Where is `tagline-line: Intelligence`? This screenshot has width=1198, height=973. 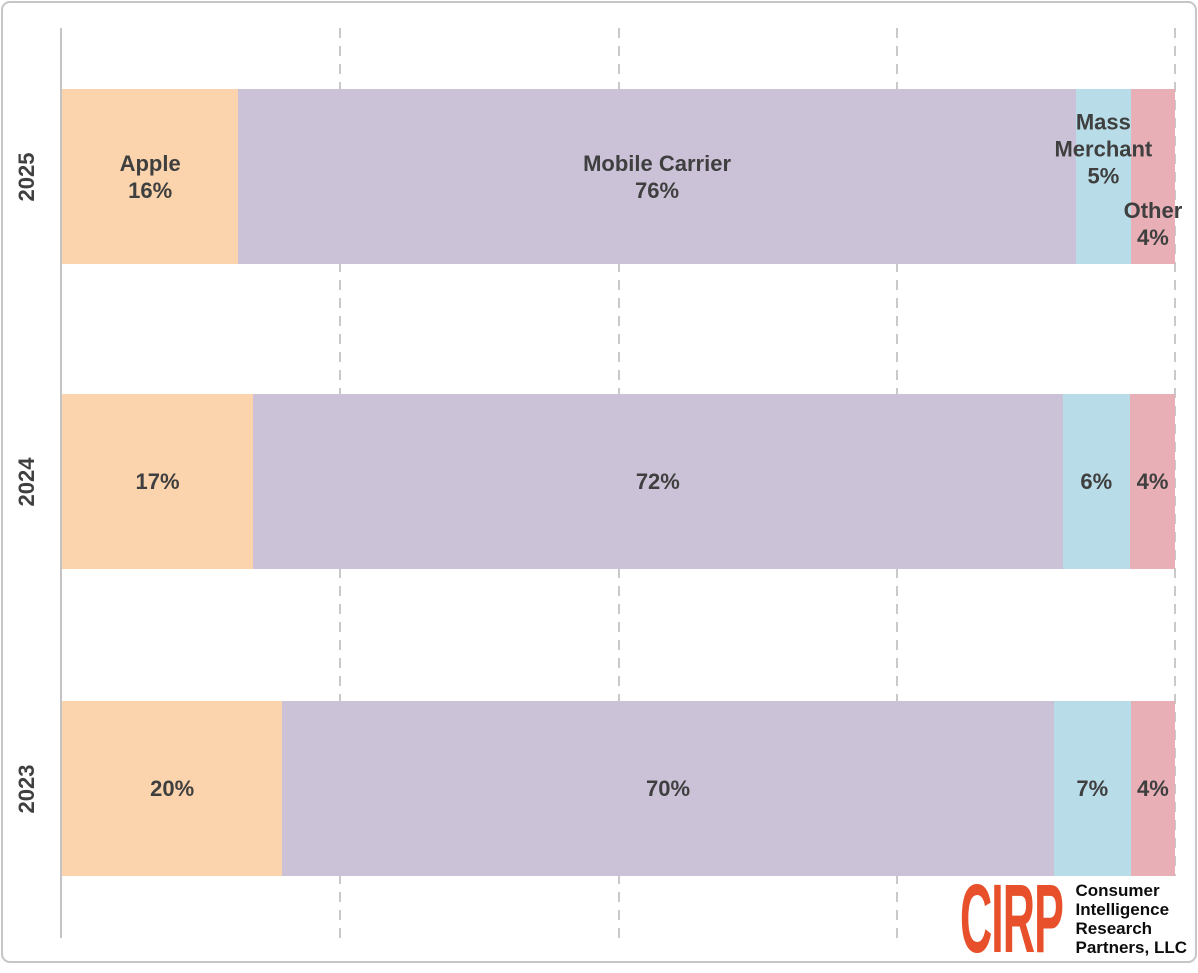
tagline-line: Intelligence is located at coordinates (1122, 909).